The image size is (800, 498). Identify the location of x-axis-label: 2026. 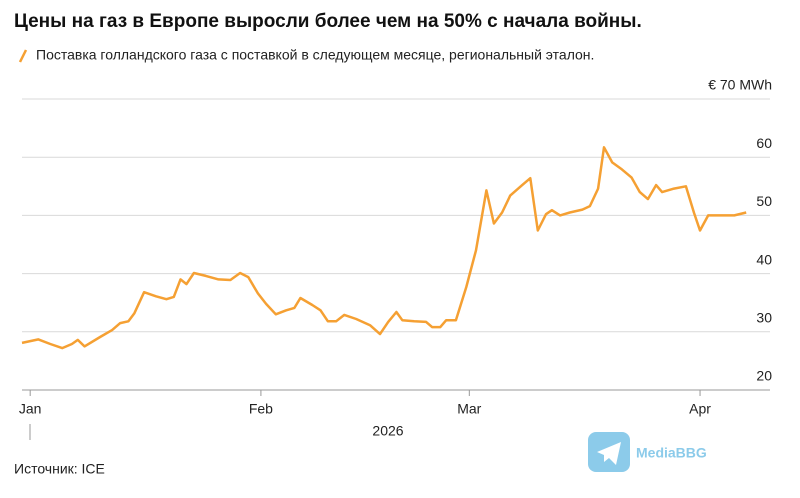
(387, 431).